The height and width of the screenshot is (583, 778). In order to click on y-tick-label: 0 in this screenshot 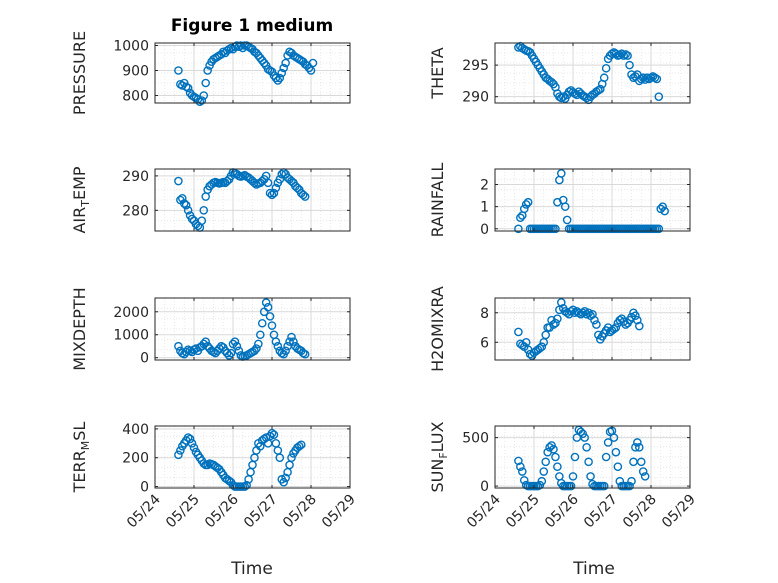, I will do `click(144, 488)`.